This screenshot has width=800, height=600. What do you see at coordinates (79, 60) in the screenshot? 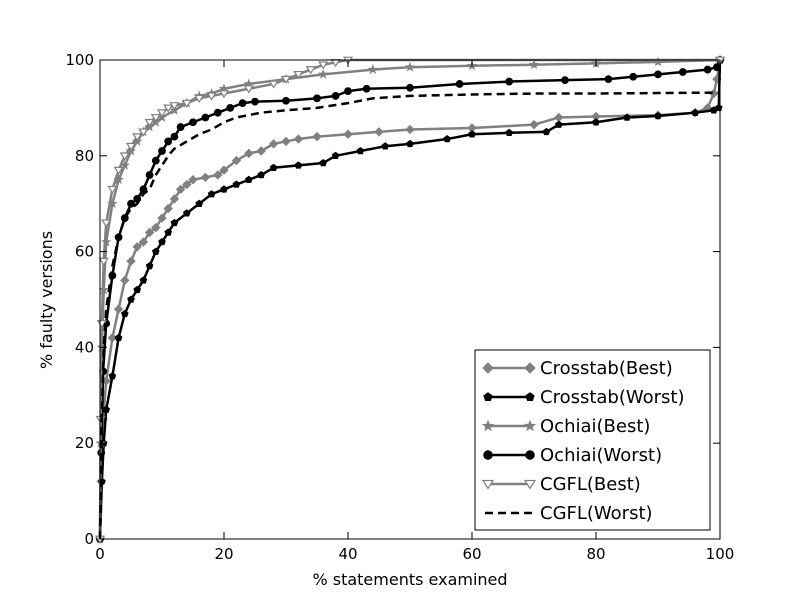
I see `y-tick-label: 100` at bounding box center [79, 60].